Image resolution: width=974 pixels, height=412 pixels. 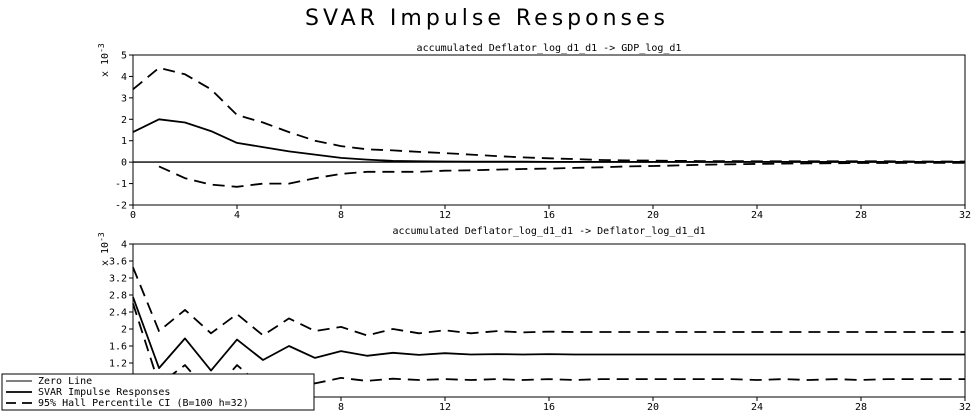 What do you see at coordinates (121, 206) in the screenshot?
I see `y-tick-label: -2` at bounding box center [121, 206].